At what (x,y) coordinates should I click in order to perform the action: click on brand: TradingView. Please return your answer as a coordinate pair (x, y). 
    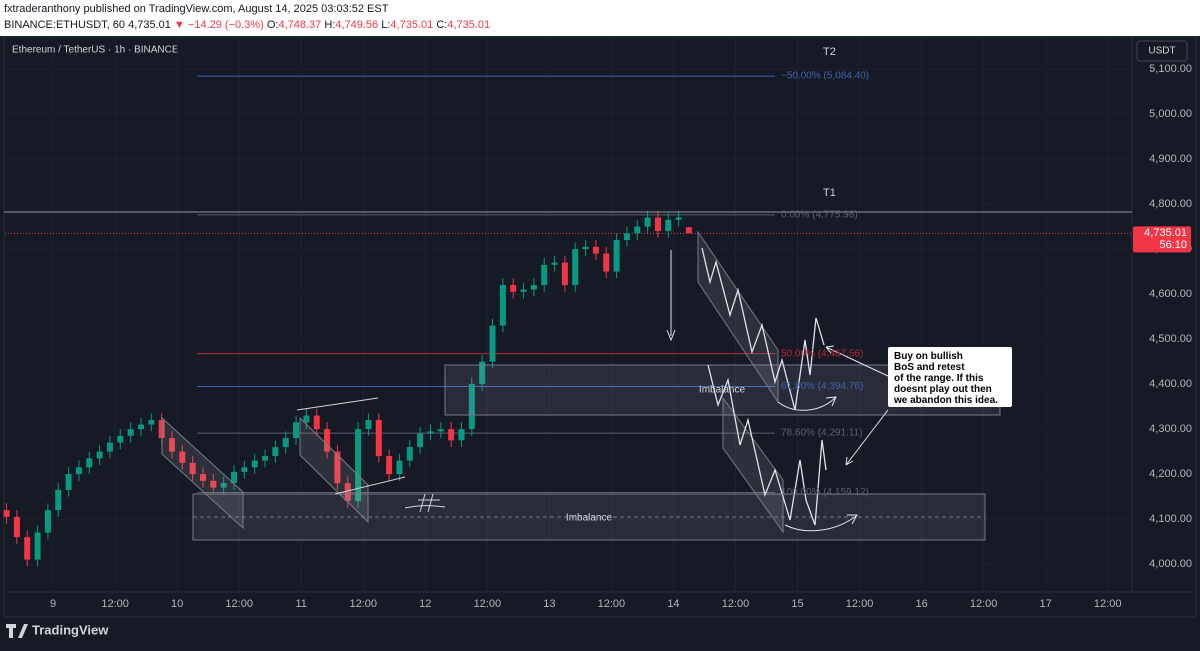
    Looking at the image, I should click on (57, 630).